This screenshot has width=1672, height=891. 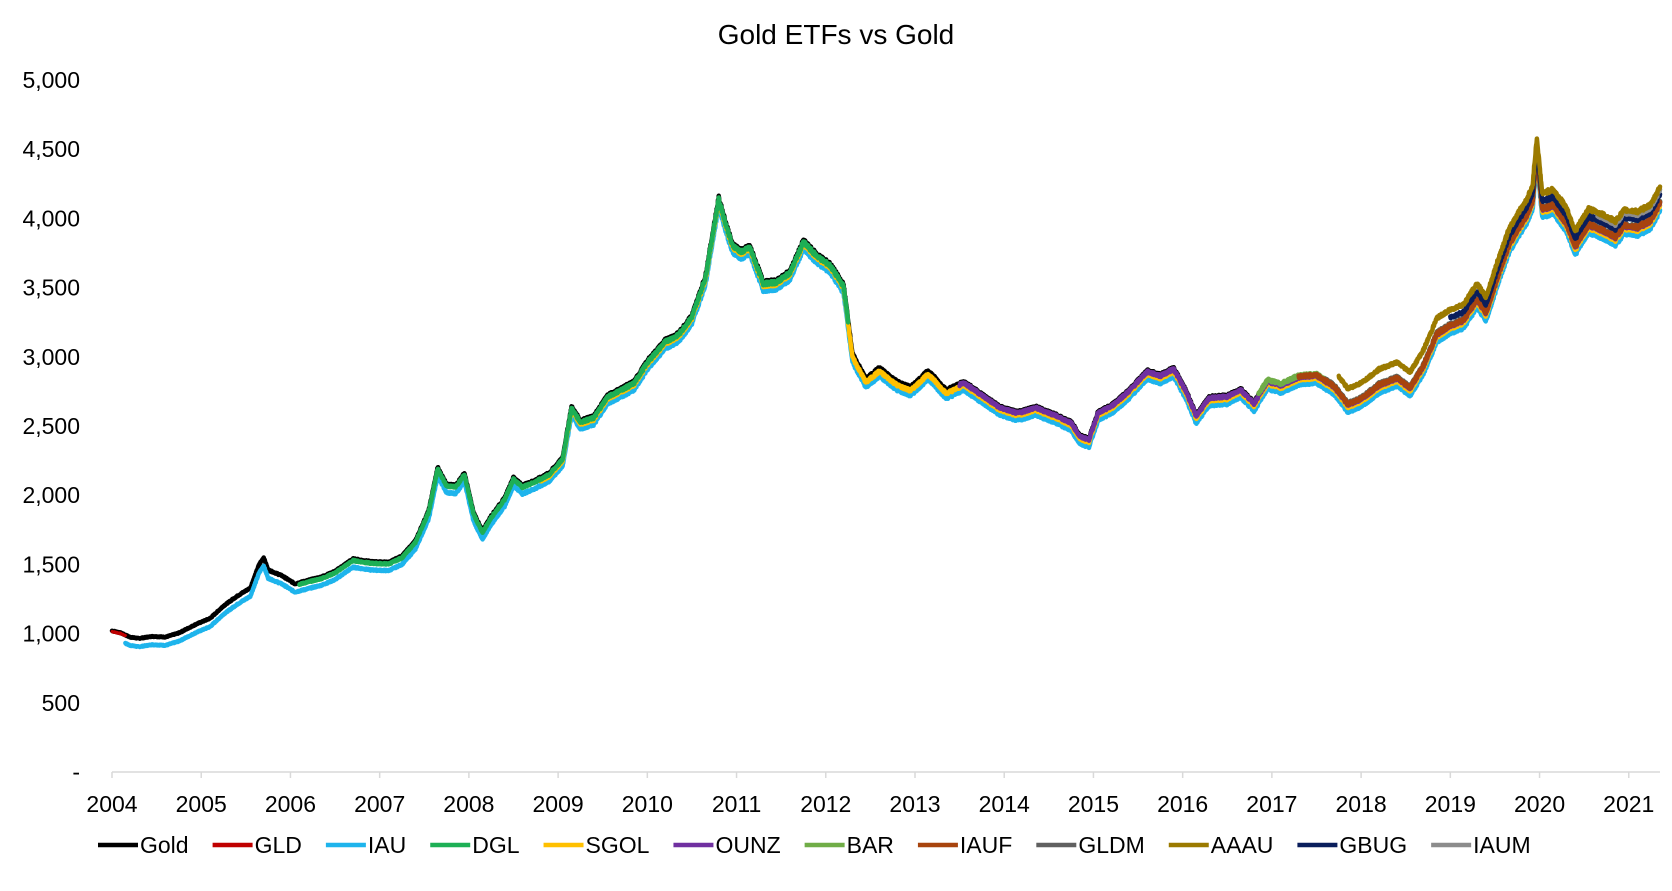 I want to click on legend-label-ounz: OUNZ, so click(x=747, y=845).